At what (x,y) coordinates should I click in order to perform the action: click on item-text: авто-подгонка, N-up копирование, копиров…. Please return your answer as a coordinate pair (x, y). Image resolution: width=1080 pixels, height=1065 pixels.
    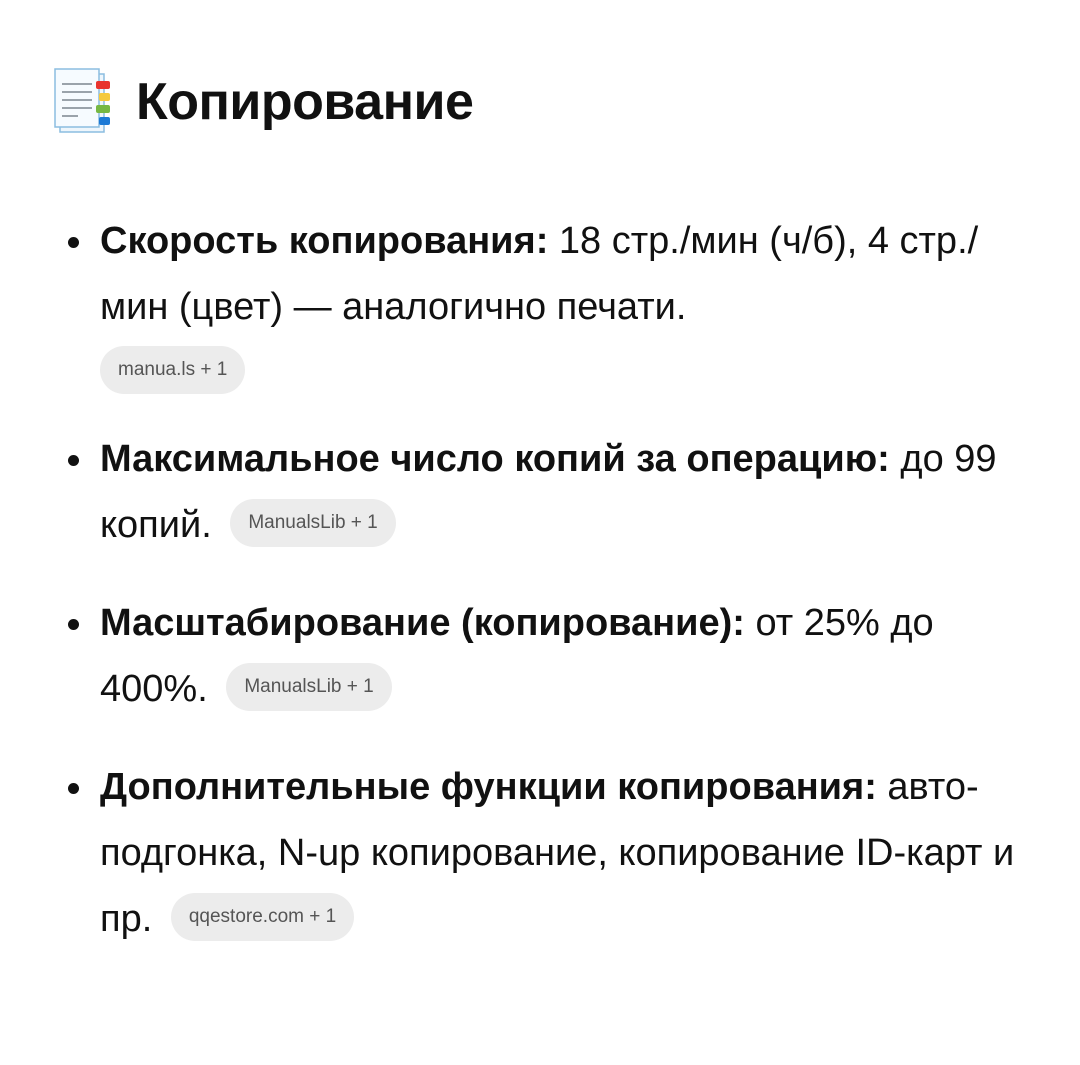
    Looking at the image, I should click on (557, 853).